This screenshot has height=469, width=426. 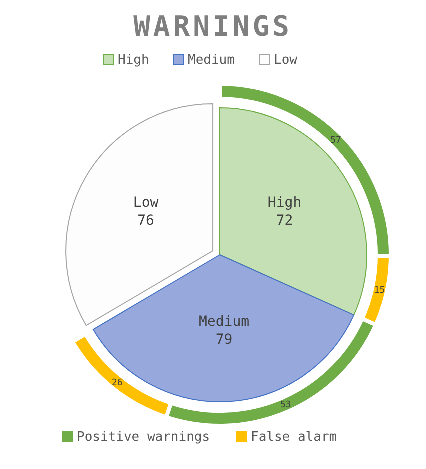 What do you see at coordinates (380, 291) in the screenshot?
I see `data-label: 15` at bounding box center [380, 291].